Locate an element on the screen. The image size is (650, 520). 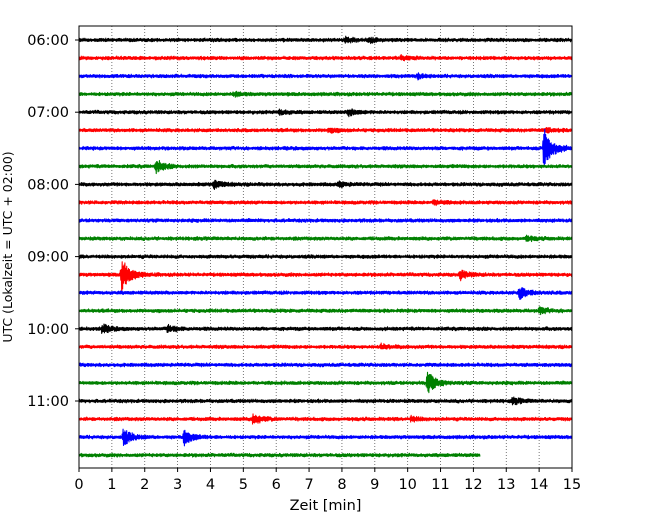
x-tick-label: 14 is located at coordinates (539, 485).